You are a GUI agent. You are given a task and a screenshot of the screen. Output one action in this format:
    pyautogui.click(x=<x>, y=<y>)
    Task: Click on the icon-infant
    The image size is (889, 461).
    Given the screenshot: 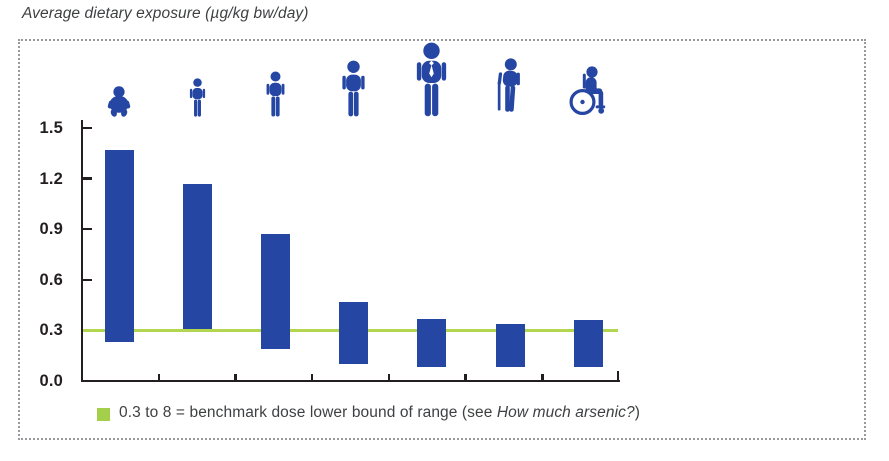 What is the action you would take?
    pyautogui.click(x=119, y=101)
    